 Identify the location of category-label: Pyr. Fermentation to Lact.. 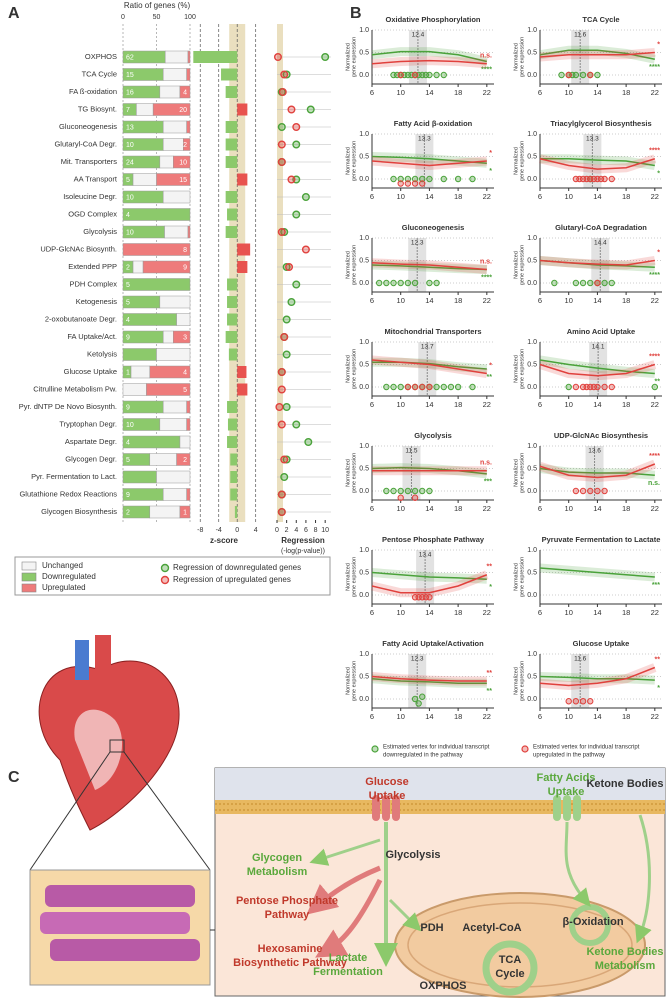
(74, 476).